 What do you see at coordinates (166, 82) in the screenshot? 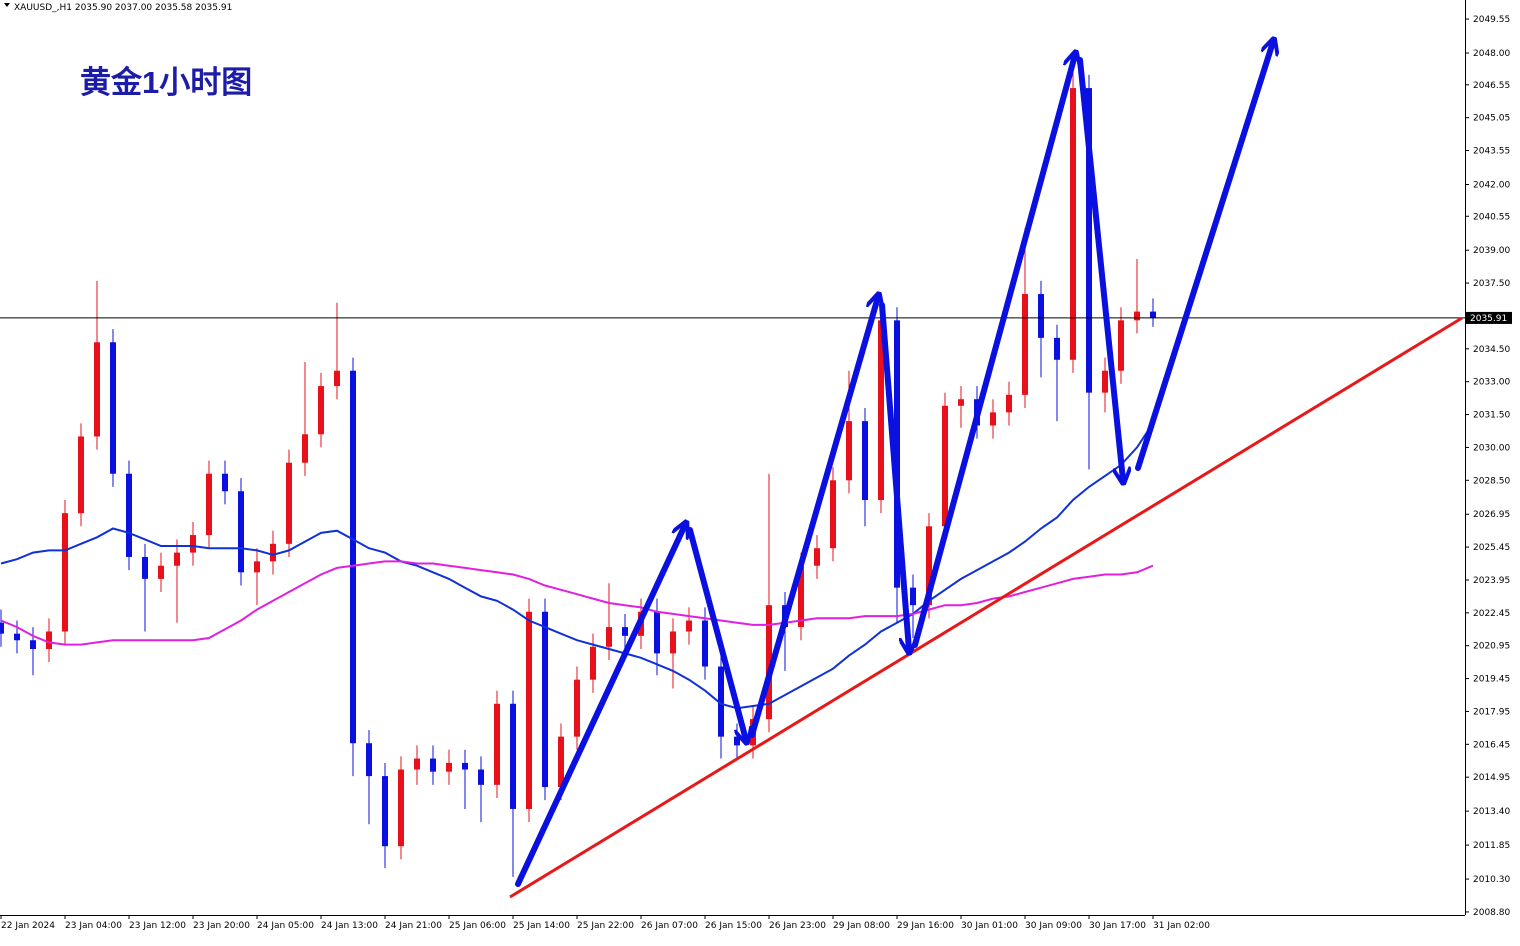
I see `chart-title: 黄金1小时图` at bounding box center [166, 82].